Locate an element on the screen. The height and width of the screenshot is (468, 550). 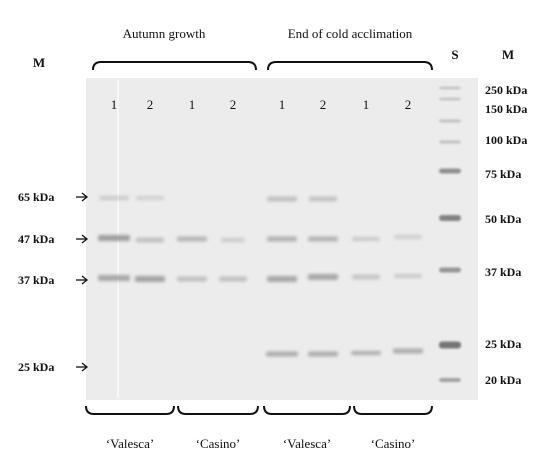
left-marker-heading: M is located at coordinates (39, 62).